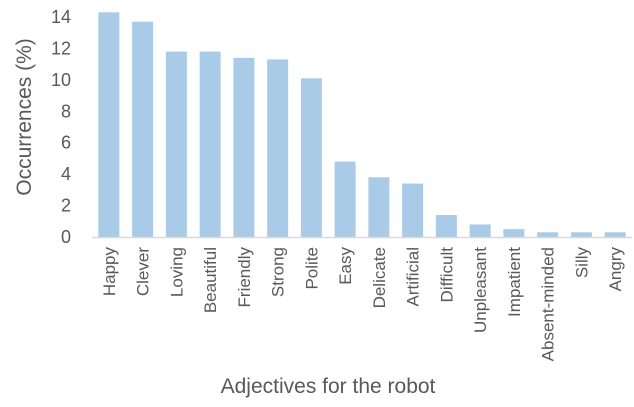 This screenshot has height=407, width=634. I want to click on bar-easy, so click(345, 199).